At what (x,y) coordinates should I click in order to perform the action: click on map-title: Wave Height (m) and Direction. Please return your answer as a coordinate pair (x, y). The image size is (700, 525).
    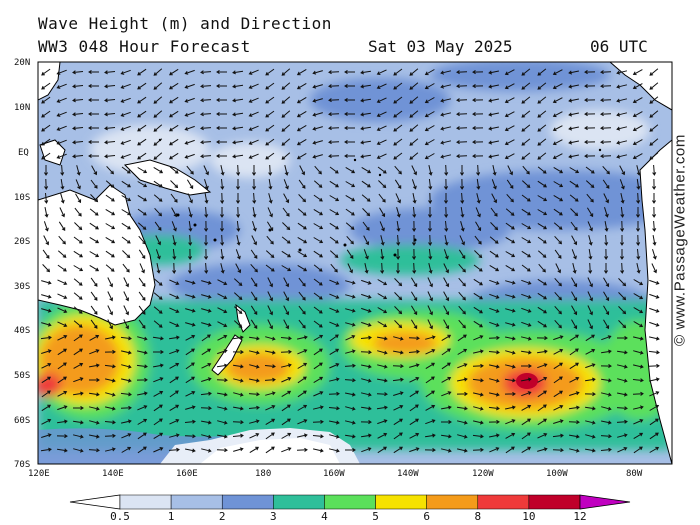
    Looking at the image, I should click on (185, 23).